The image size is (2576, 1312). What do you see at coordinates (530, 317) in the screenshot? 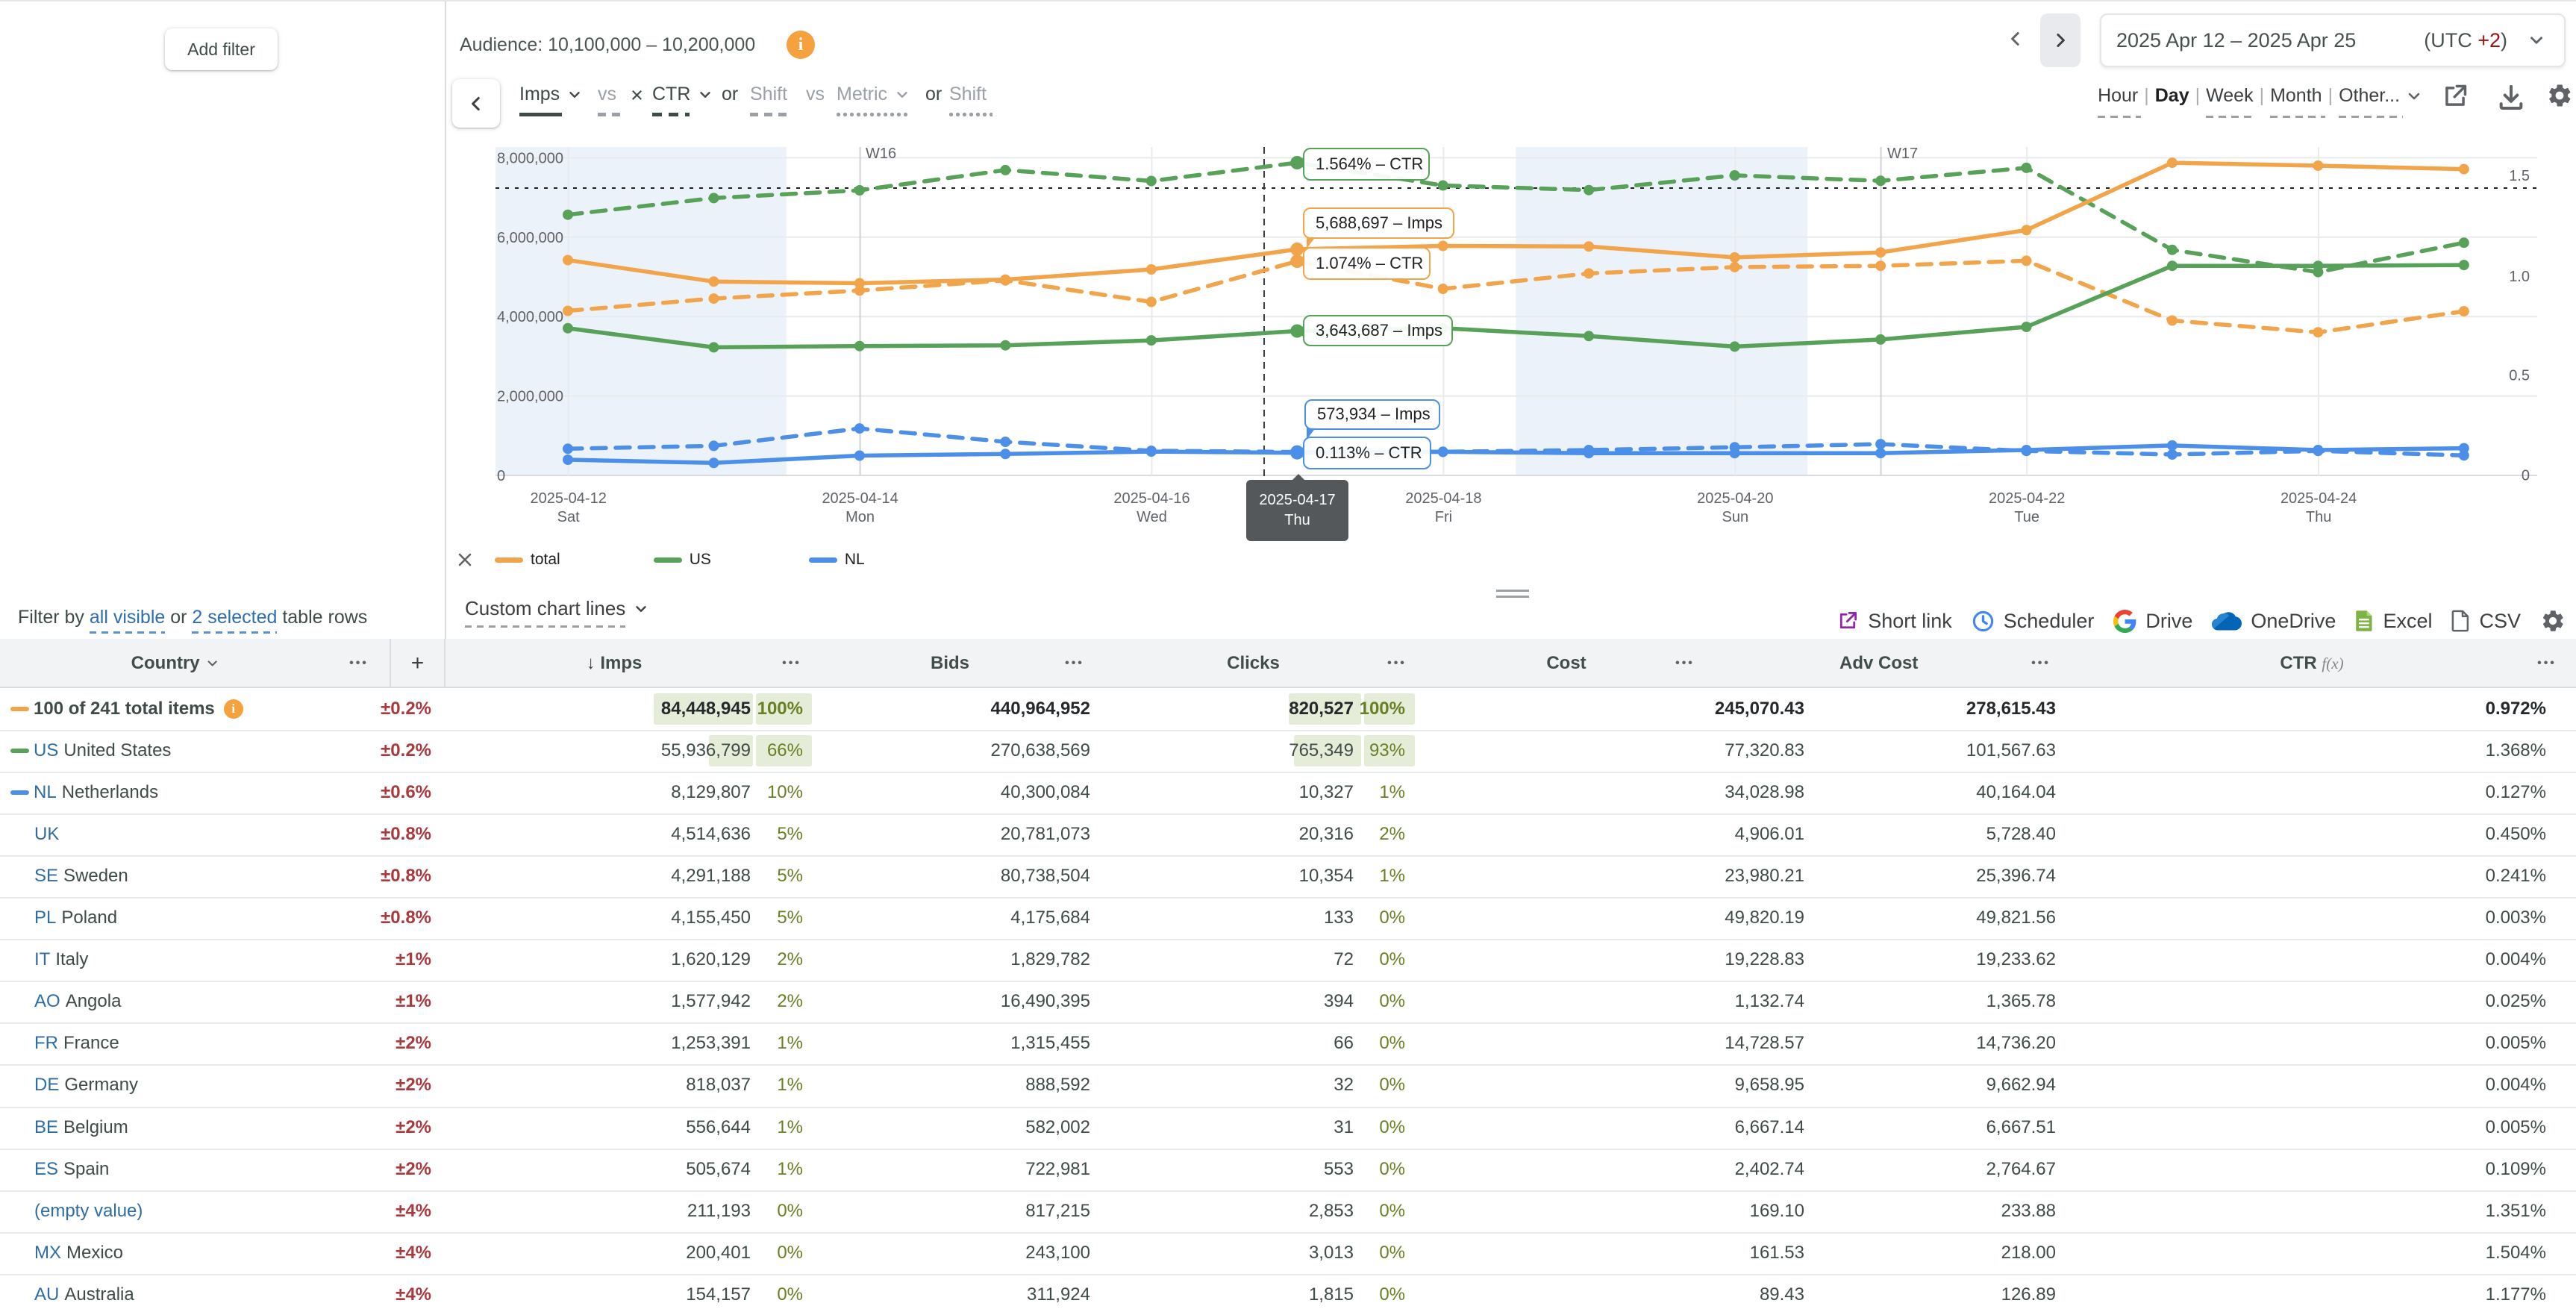
I see `svg-text: 4,000,000` at bounding box center [530, 317].